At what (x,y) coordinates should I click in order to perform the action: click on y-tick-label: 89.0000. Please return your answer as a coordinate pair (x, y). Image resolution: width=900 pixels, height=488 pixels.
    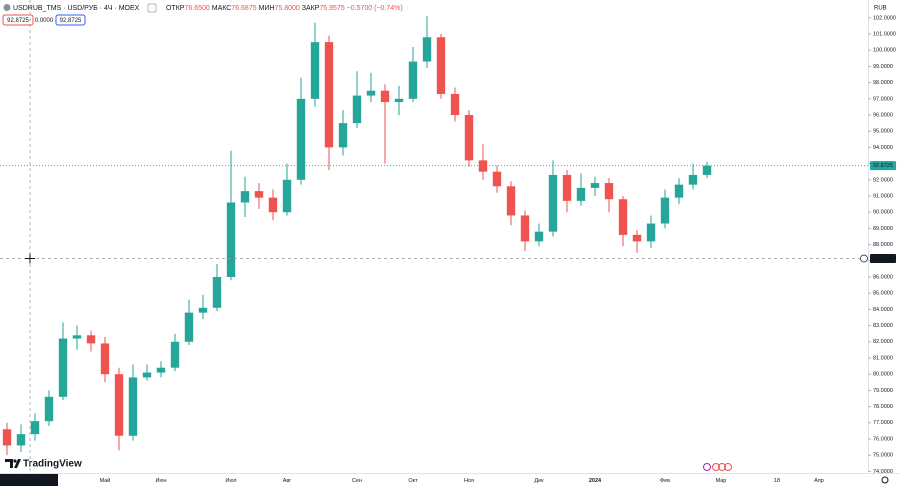
    Looking at the image, I should click on (883, 229).